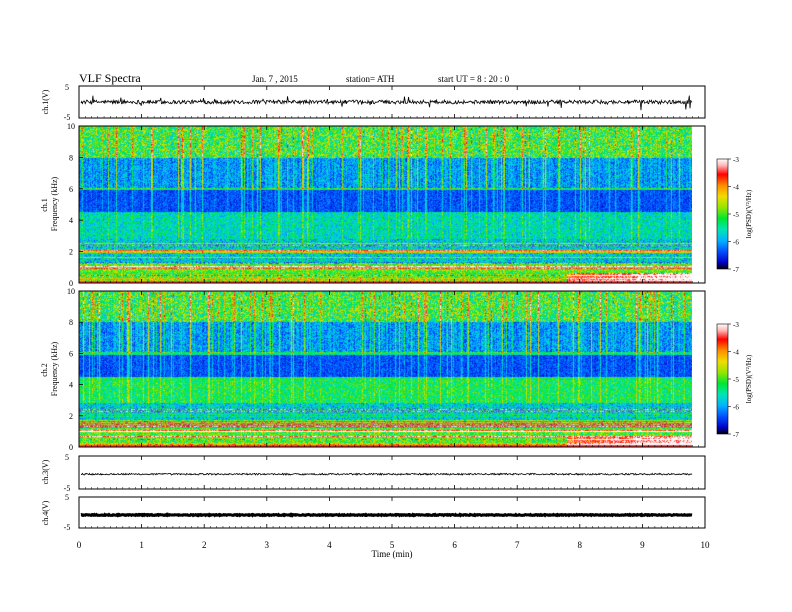 The height and width of the screenshot is (612, 792). I want to click on ch4-waveform-line, so click(386, 515).